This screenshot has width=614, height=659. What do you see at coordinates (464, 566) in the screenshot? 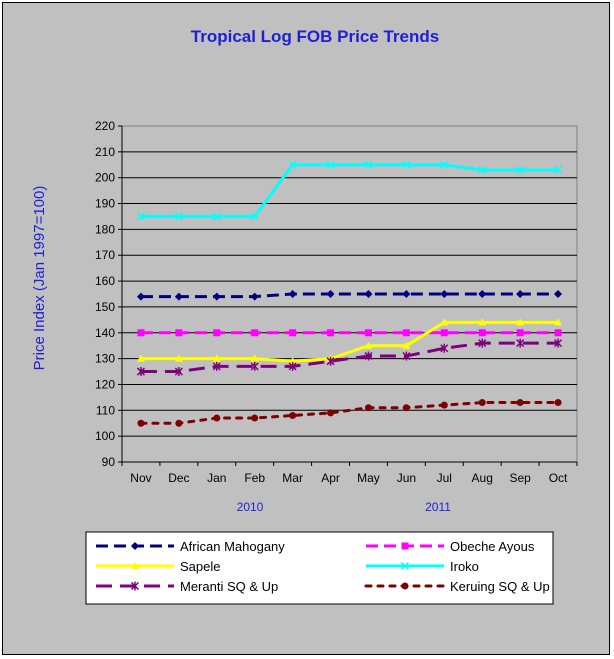
I see `legend-label: Iroko` at bounding box center [464, 566].